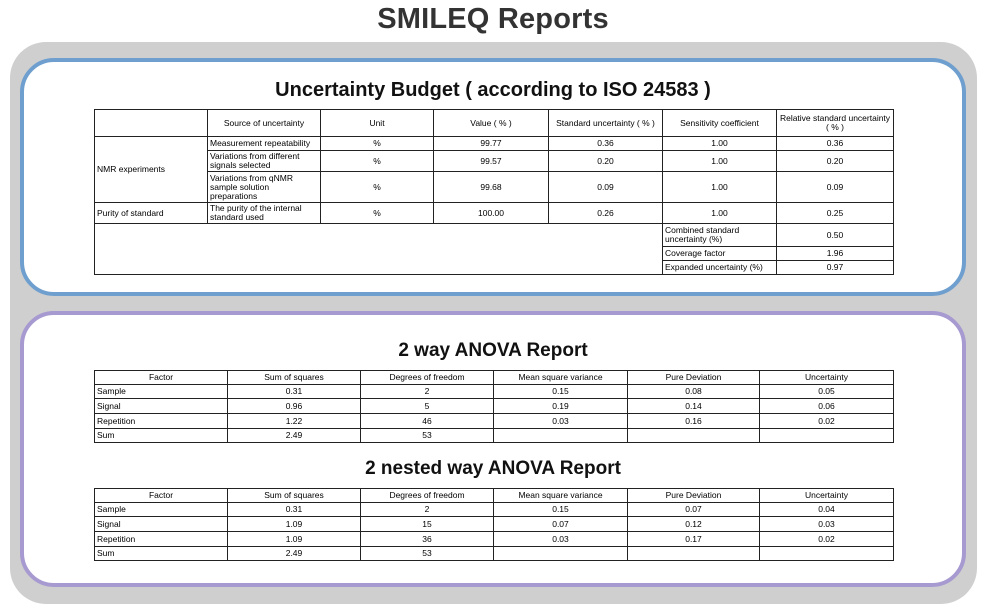 This screenshot has width=986, height=611. Describe the element at coordinates (835, 213) in the screenshot. I see `rel-cell: 0.25` at that location.